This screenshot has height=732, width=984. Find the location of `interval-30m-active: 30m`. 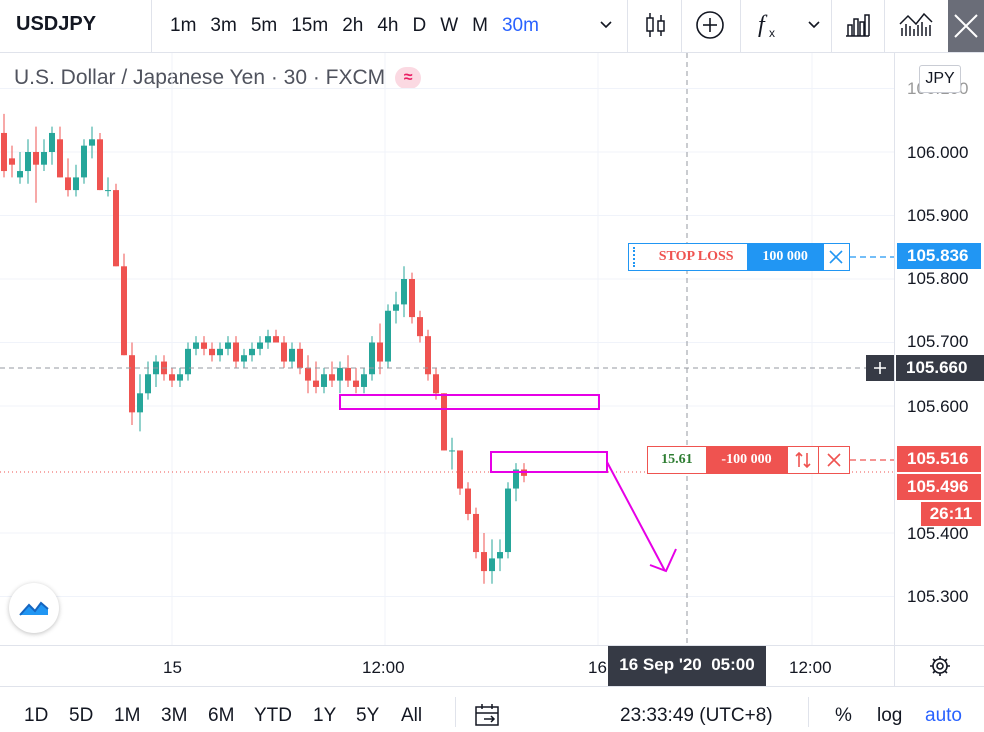

interval-30m-active: 30m is located at coordinates (520, 25).